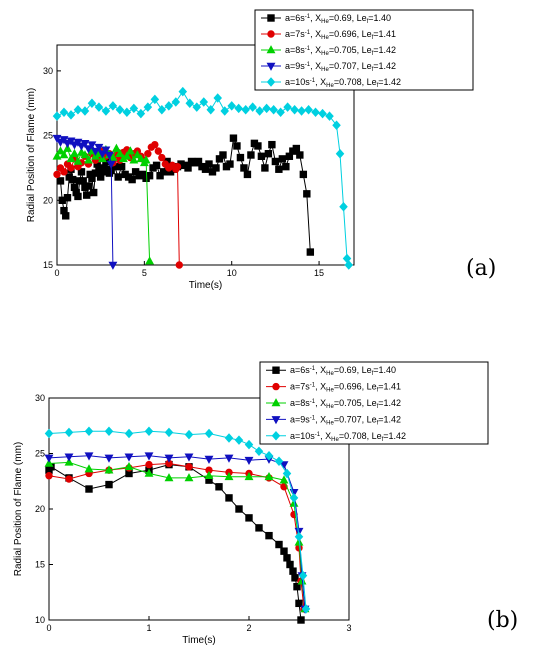 Image resolution: width=545 pixels, height=667 pixels. I want to click on x-axis-label: Time(s), so click(199, 640).